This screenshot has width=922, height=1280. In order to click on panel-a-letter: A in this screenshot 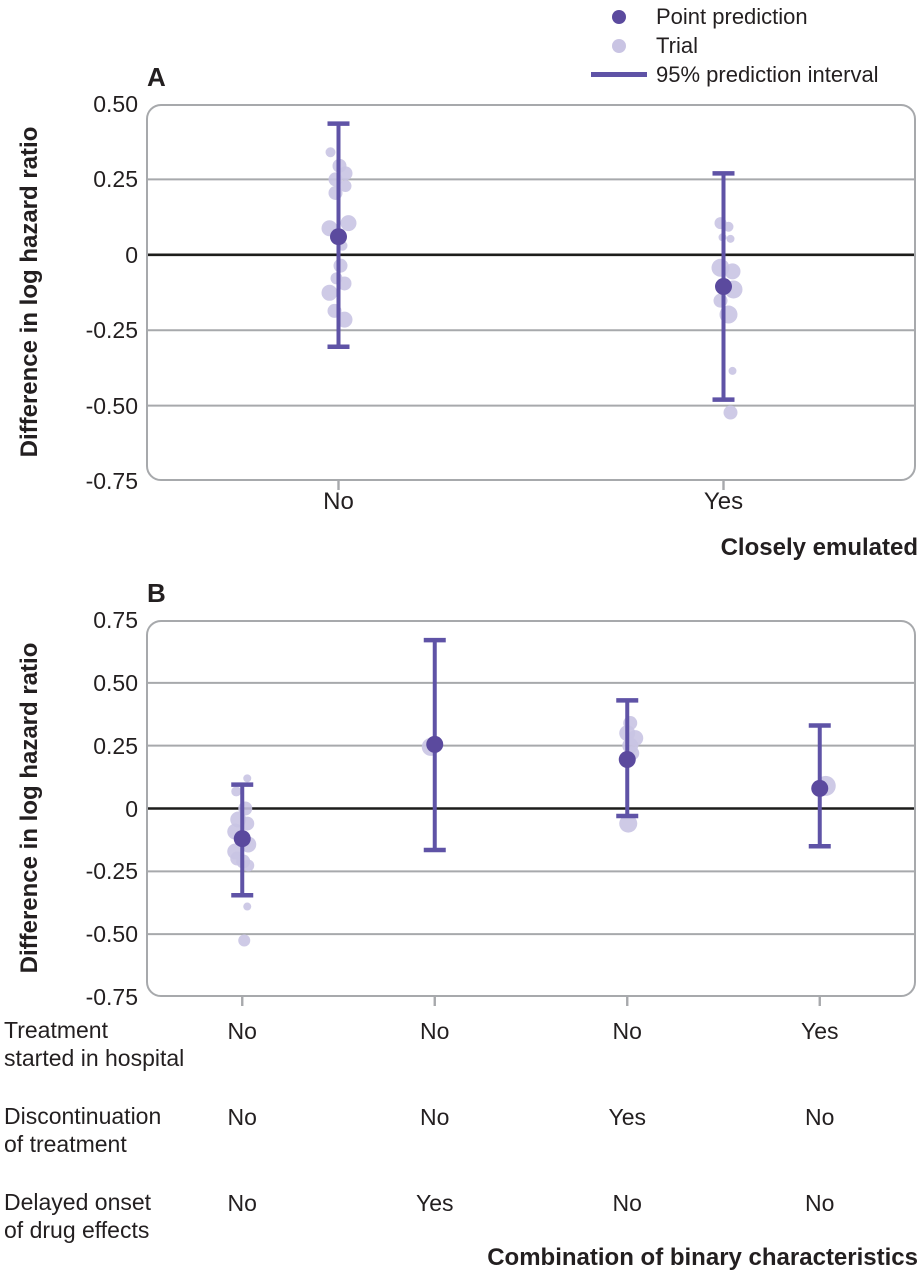, I will do `click(156, 77)`.